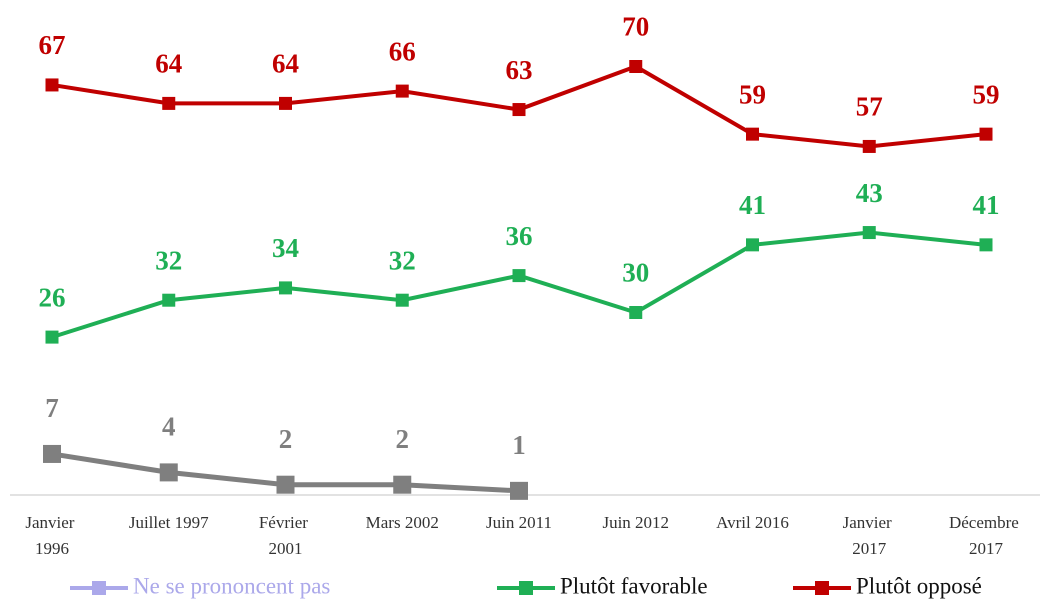  I want to click on x-tick-label: Juillet 1997, so click(169, 522).